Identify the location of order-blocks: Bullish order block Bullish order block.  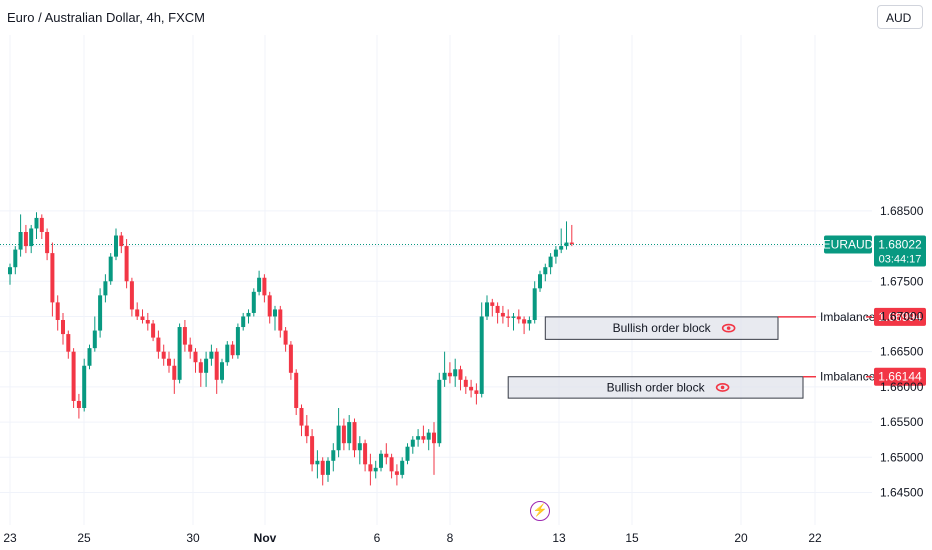
(655, 357).